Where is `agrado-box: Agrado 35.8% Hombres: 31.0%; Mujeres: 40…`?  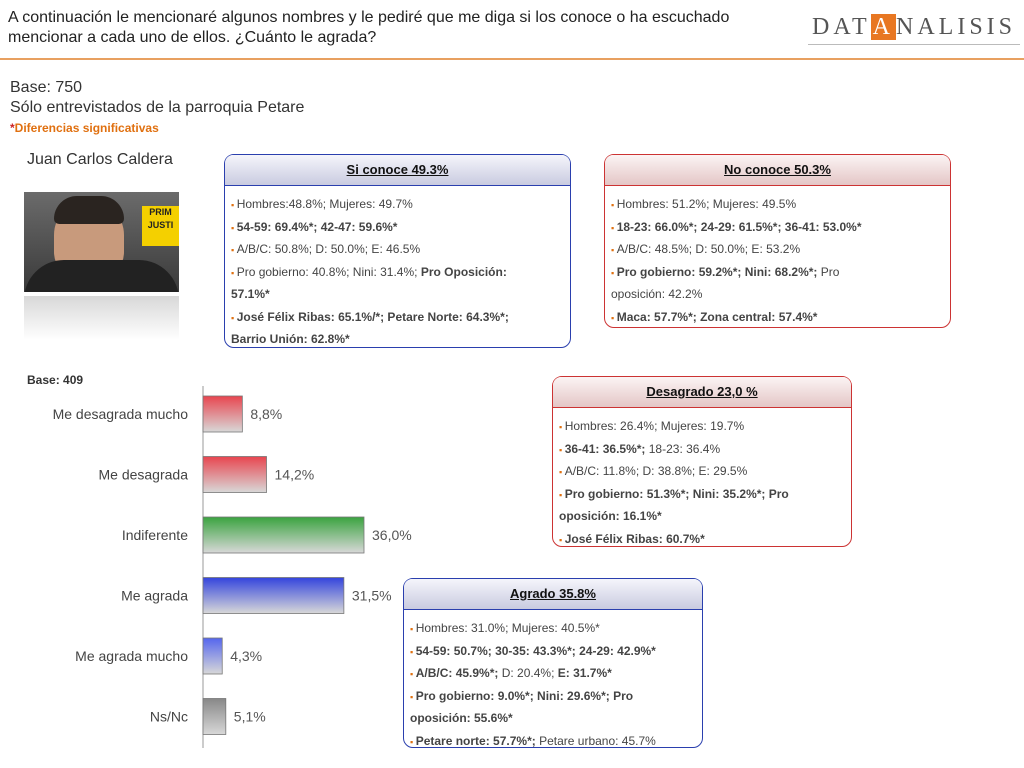
agrado-box: Agrado 35.8% Hombres: 31.0%; Mujeres: 40… is located at coordinates (553, 663).